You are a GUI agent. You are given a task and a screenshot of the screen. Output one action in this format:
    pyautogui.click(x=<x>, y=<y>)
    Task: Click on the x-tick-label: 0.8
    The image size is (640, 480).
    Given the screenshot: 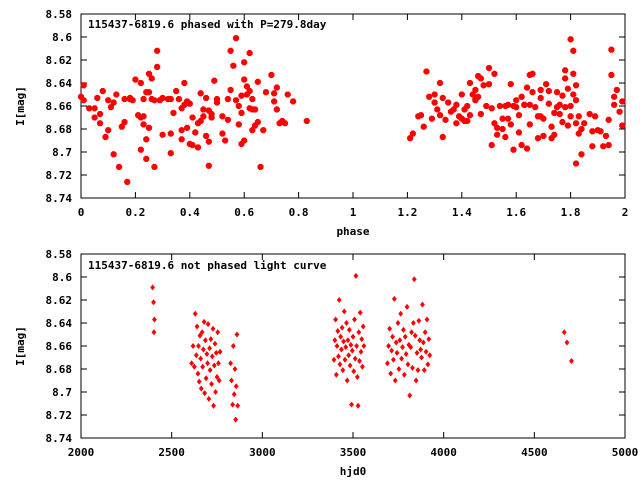 What is the action you would take?
    pyautogui.click(x=299, y=212)
    